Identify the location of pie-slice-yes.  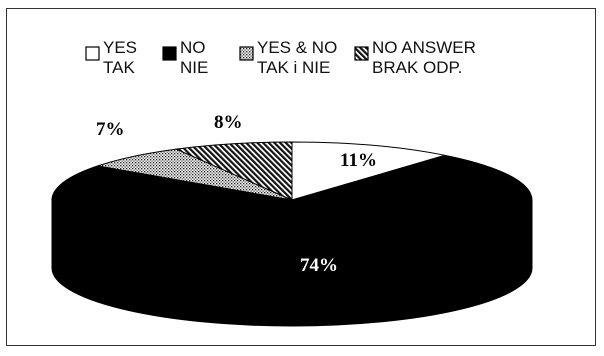
(368, 171).